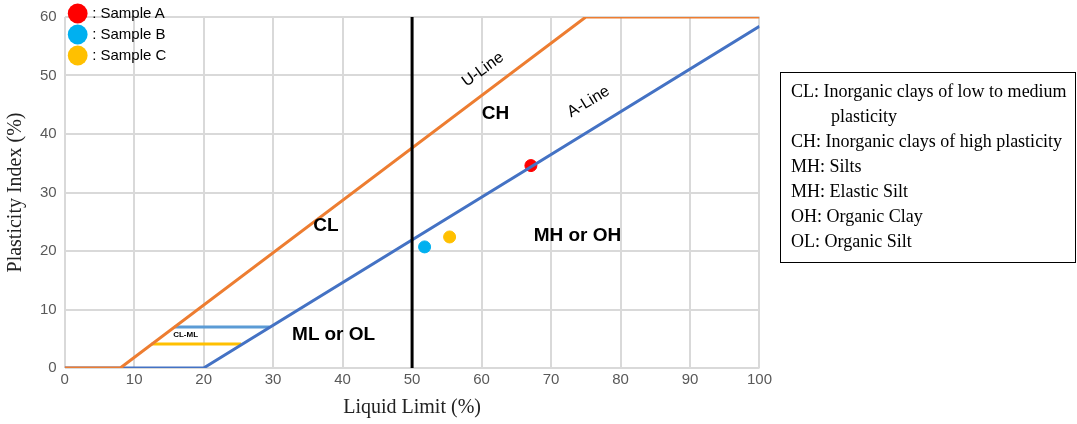  I want to click on x-tick-label: 90, so click(690, 379).